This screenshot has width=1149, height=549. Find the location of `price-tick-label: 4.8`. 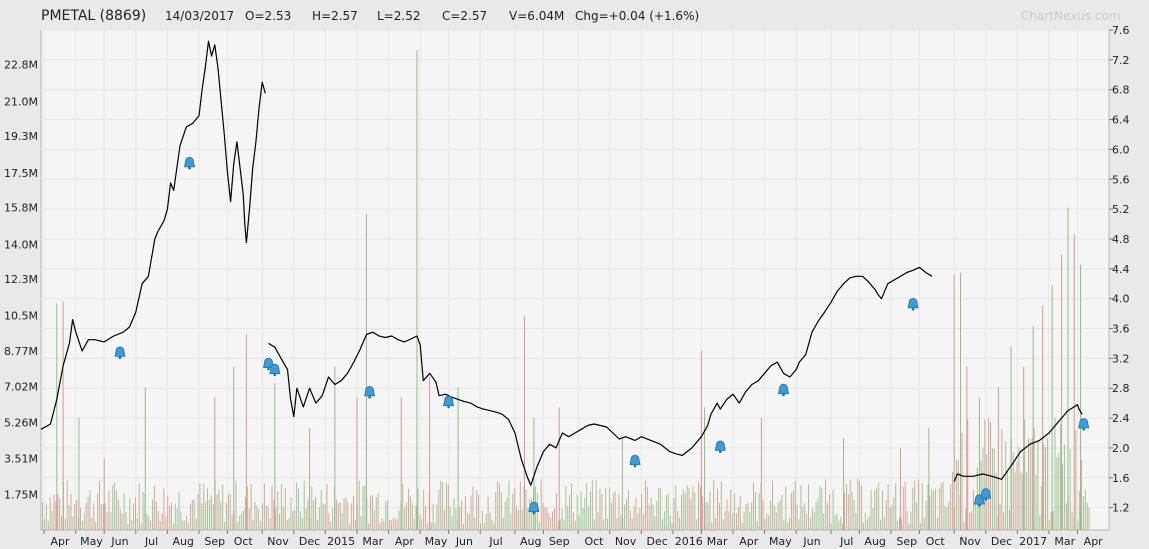

price-tick-label: 4.8 is located at coordinates (1121, 239).